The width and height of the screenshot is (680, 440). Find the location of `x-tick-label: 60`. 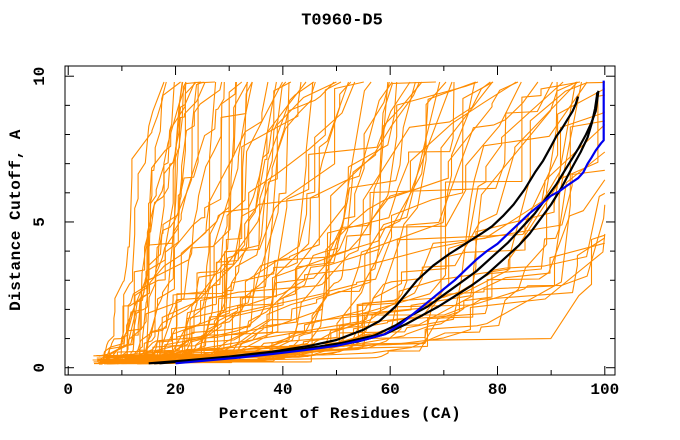

x-tick-label: 60 is located at coordinates (390, 390).